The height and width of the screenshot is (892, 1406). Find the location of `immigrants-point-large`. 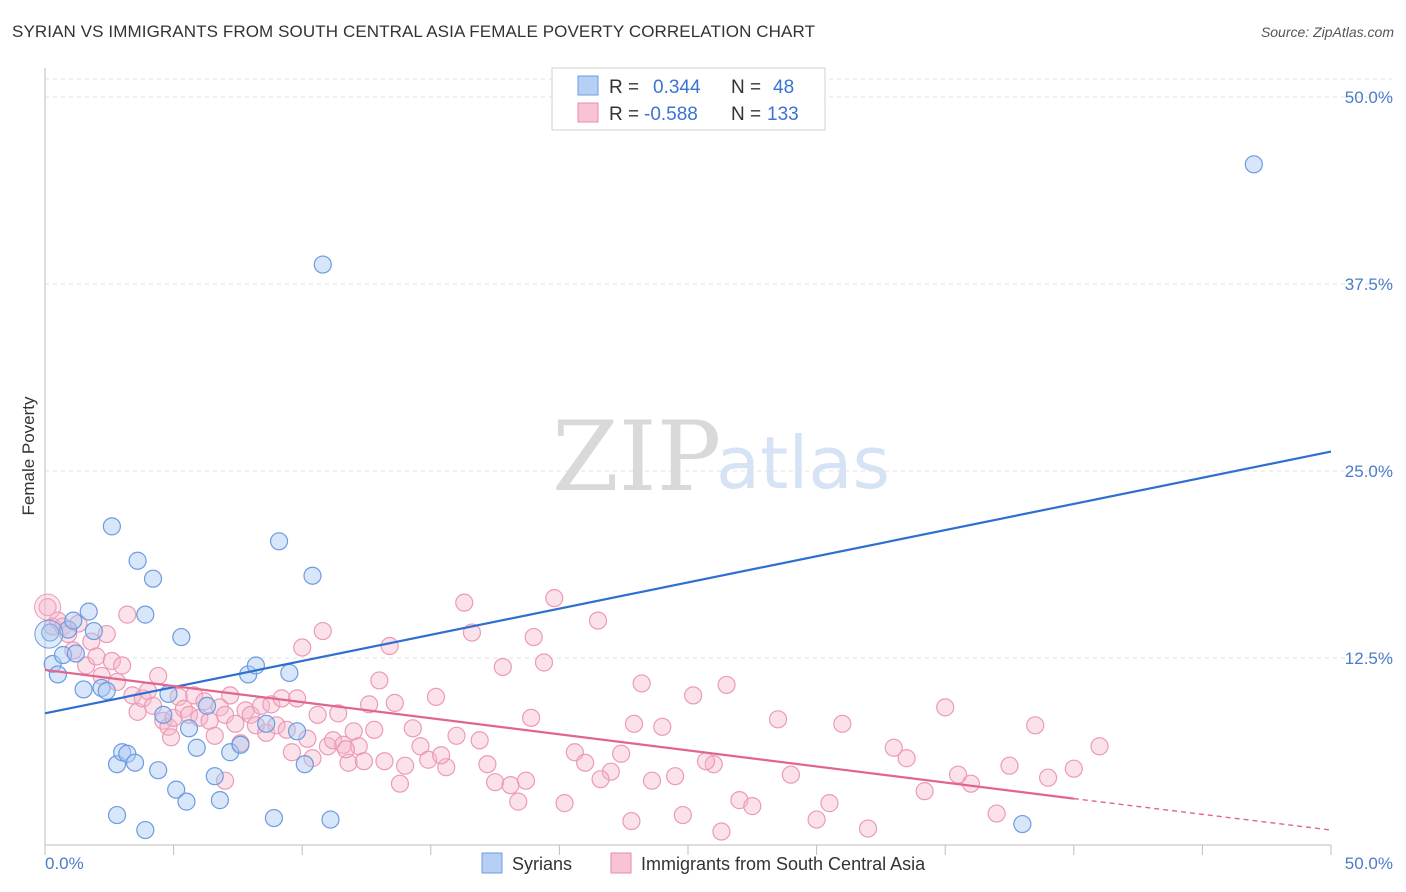

immigrants-point-large is located at coordinates (48, 607).